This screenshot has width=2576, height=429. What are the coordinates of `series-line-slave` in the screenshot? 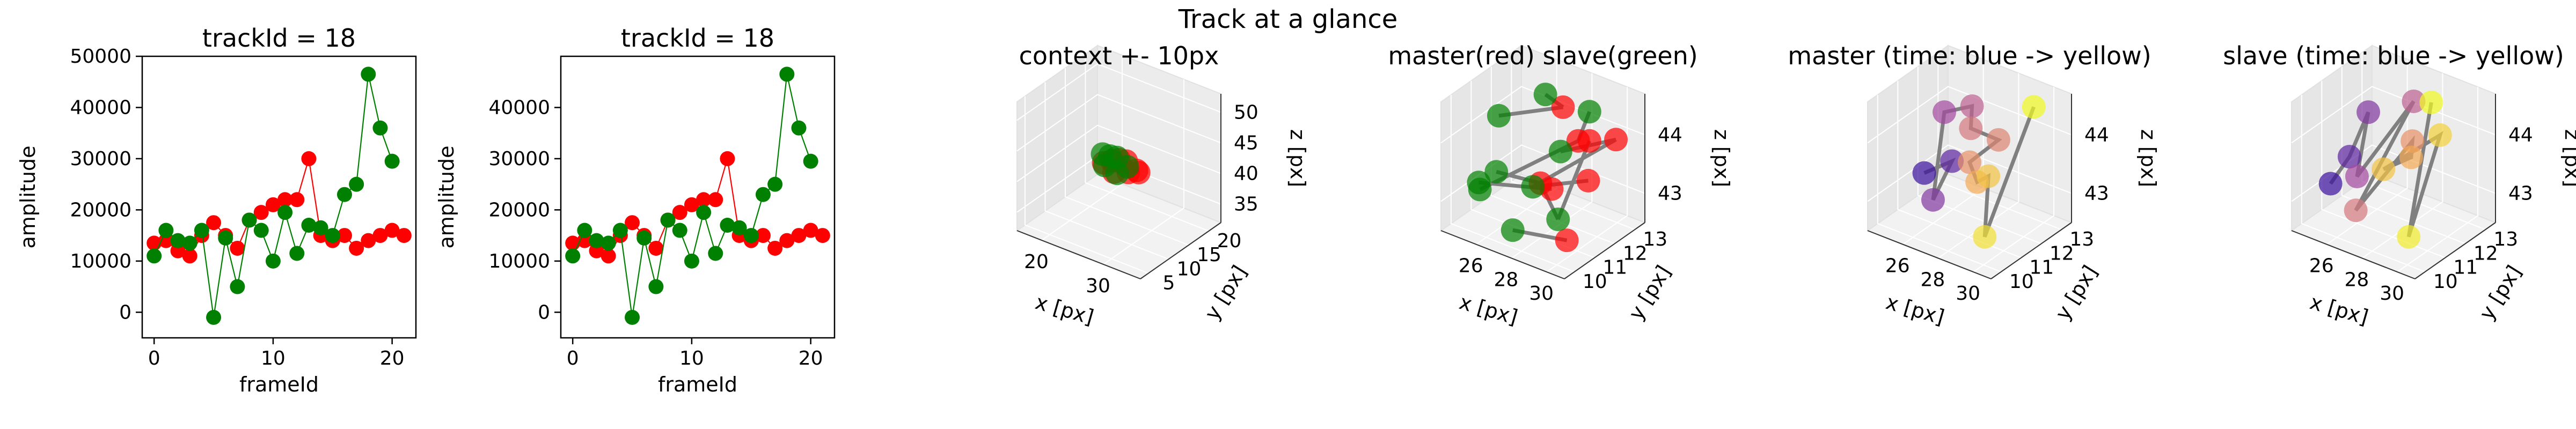 It's located at (691, 195).